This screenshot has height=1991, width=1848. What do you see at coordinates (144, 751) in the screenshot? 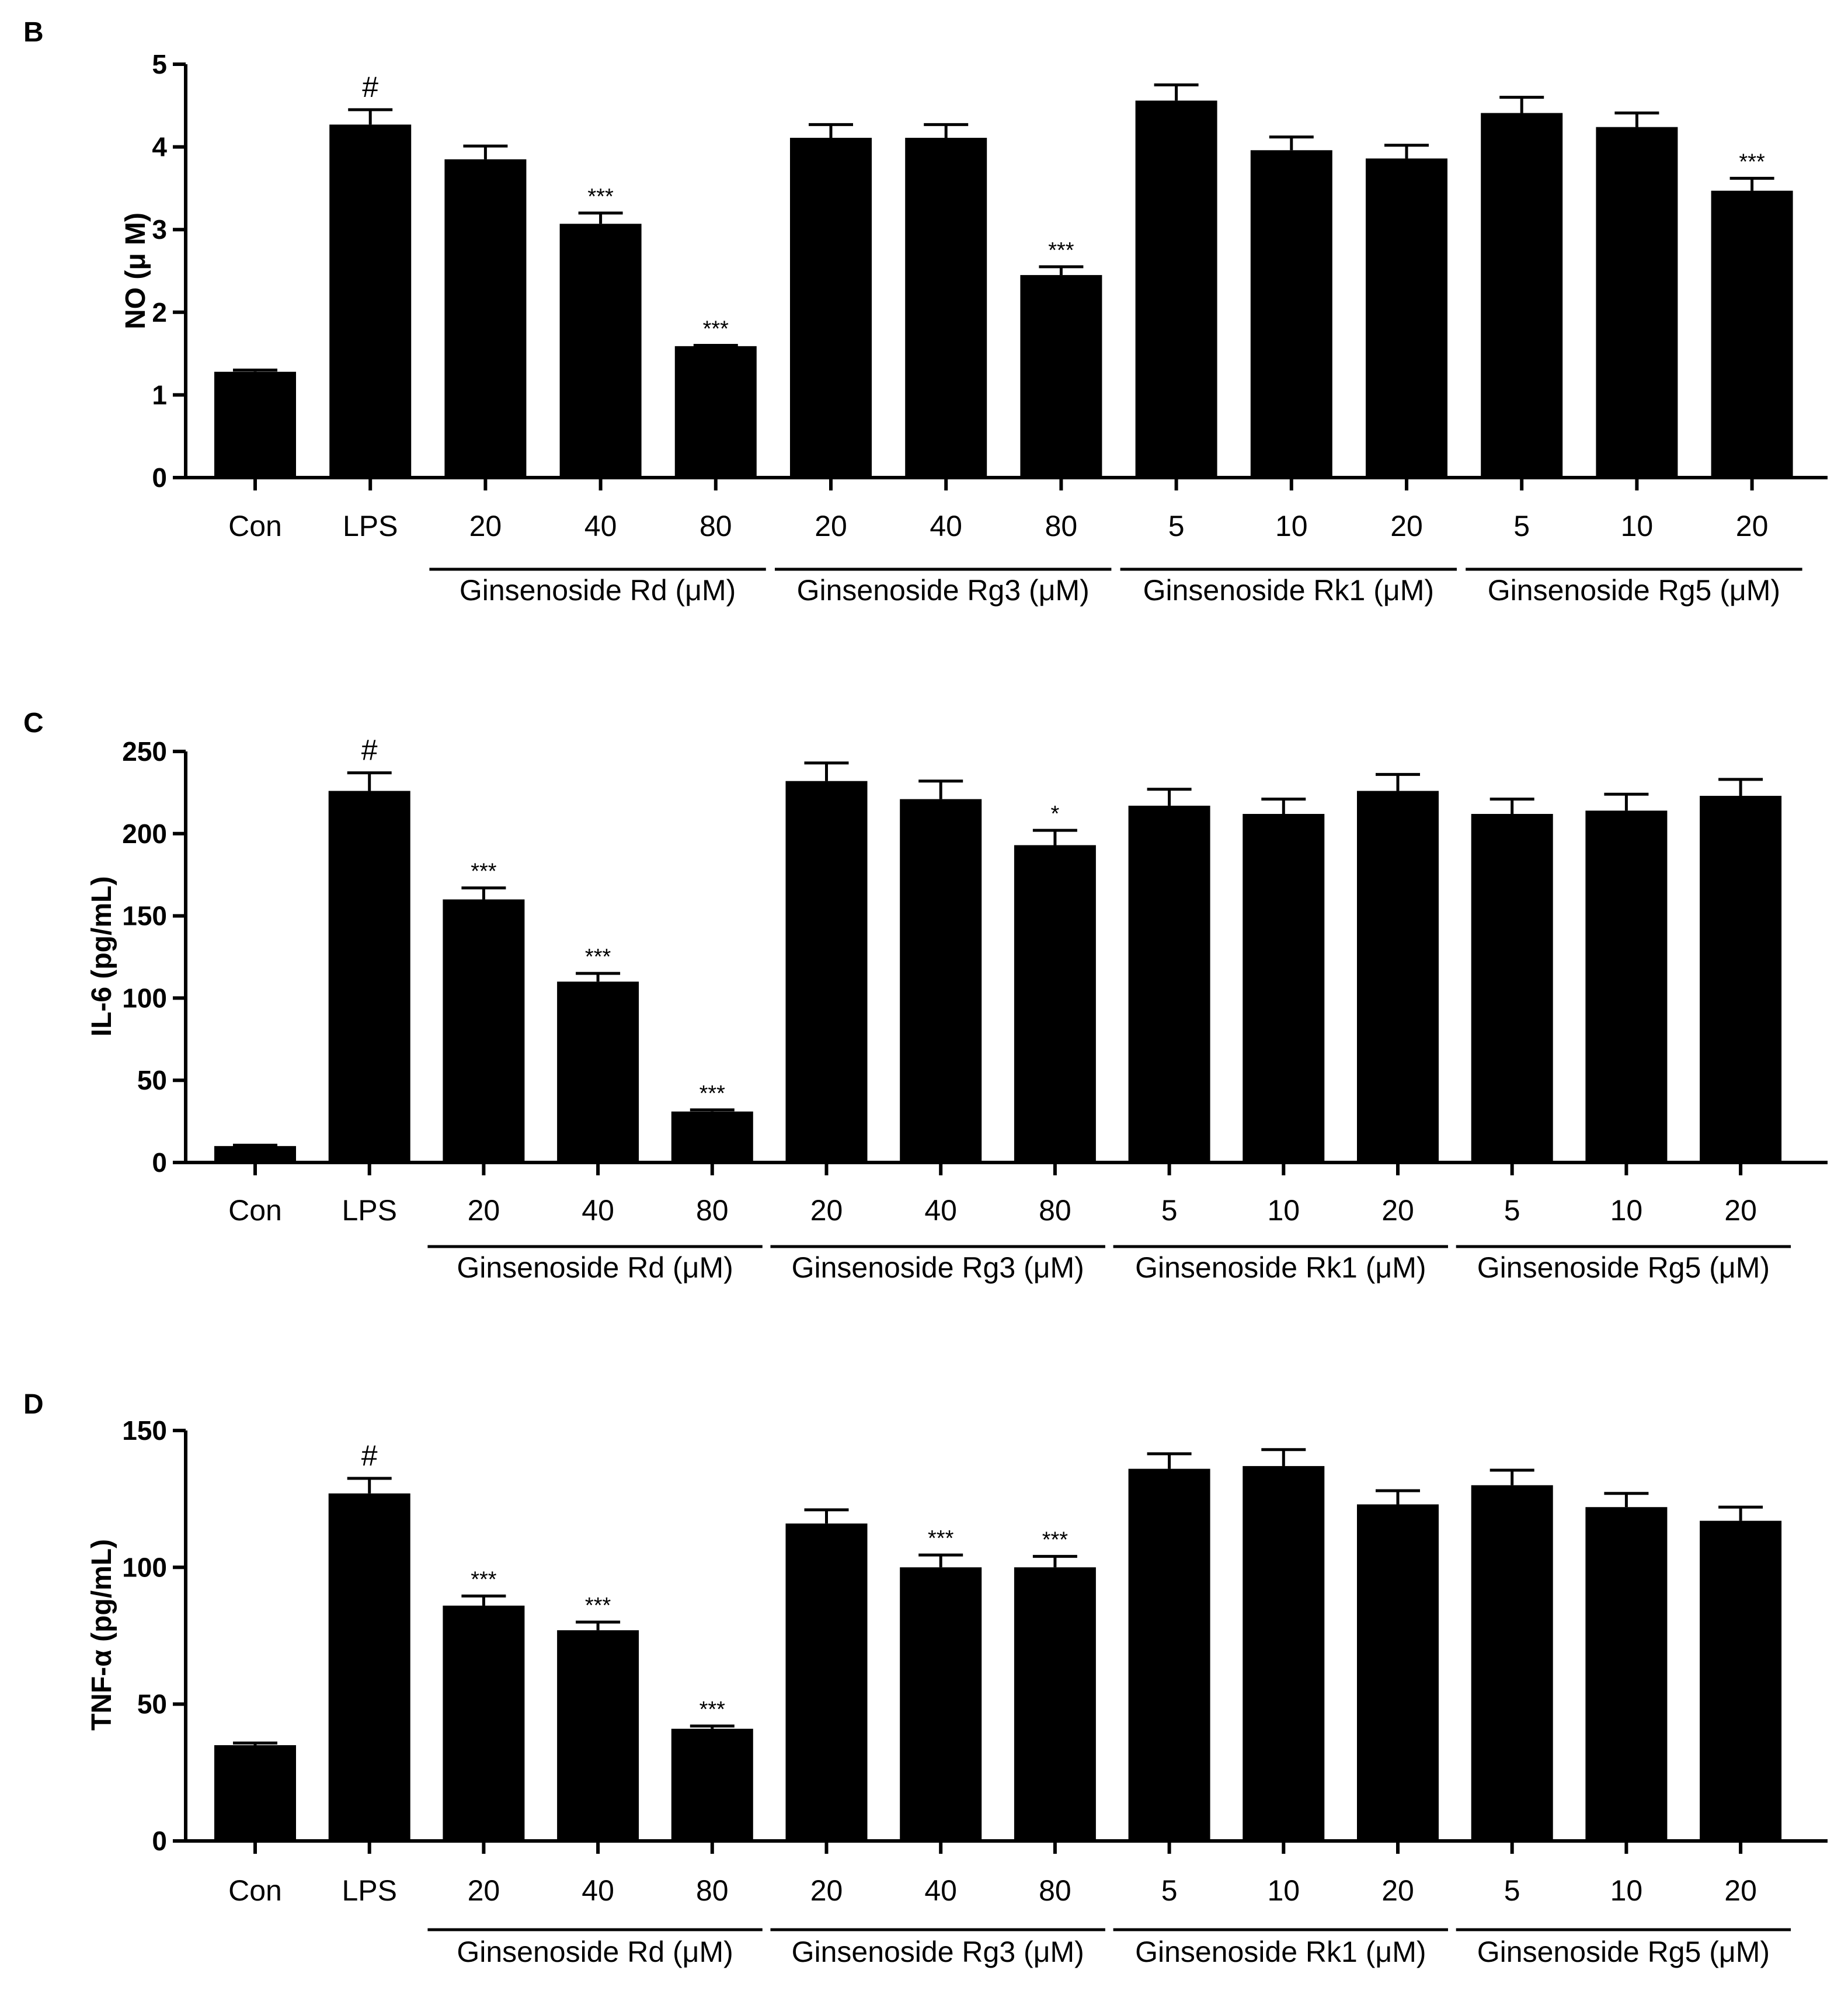
I see `y-tick-label: 250` at bounding box center [144, 751].